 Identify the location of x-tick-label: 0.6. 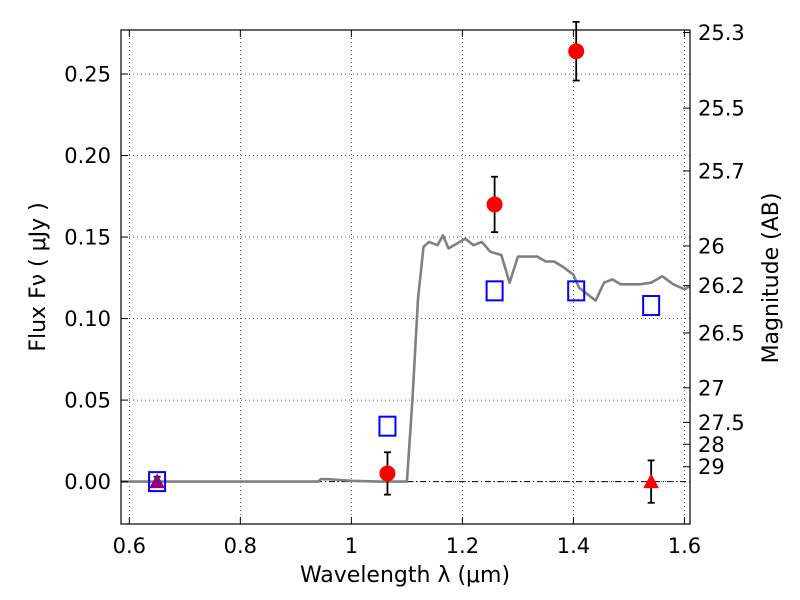
(129, 546).